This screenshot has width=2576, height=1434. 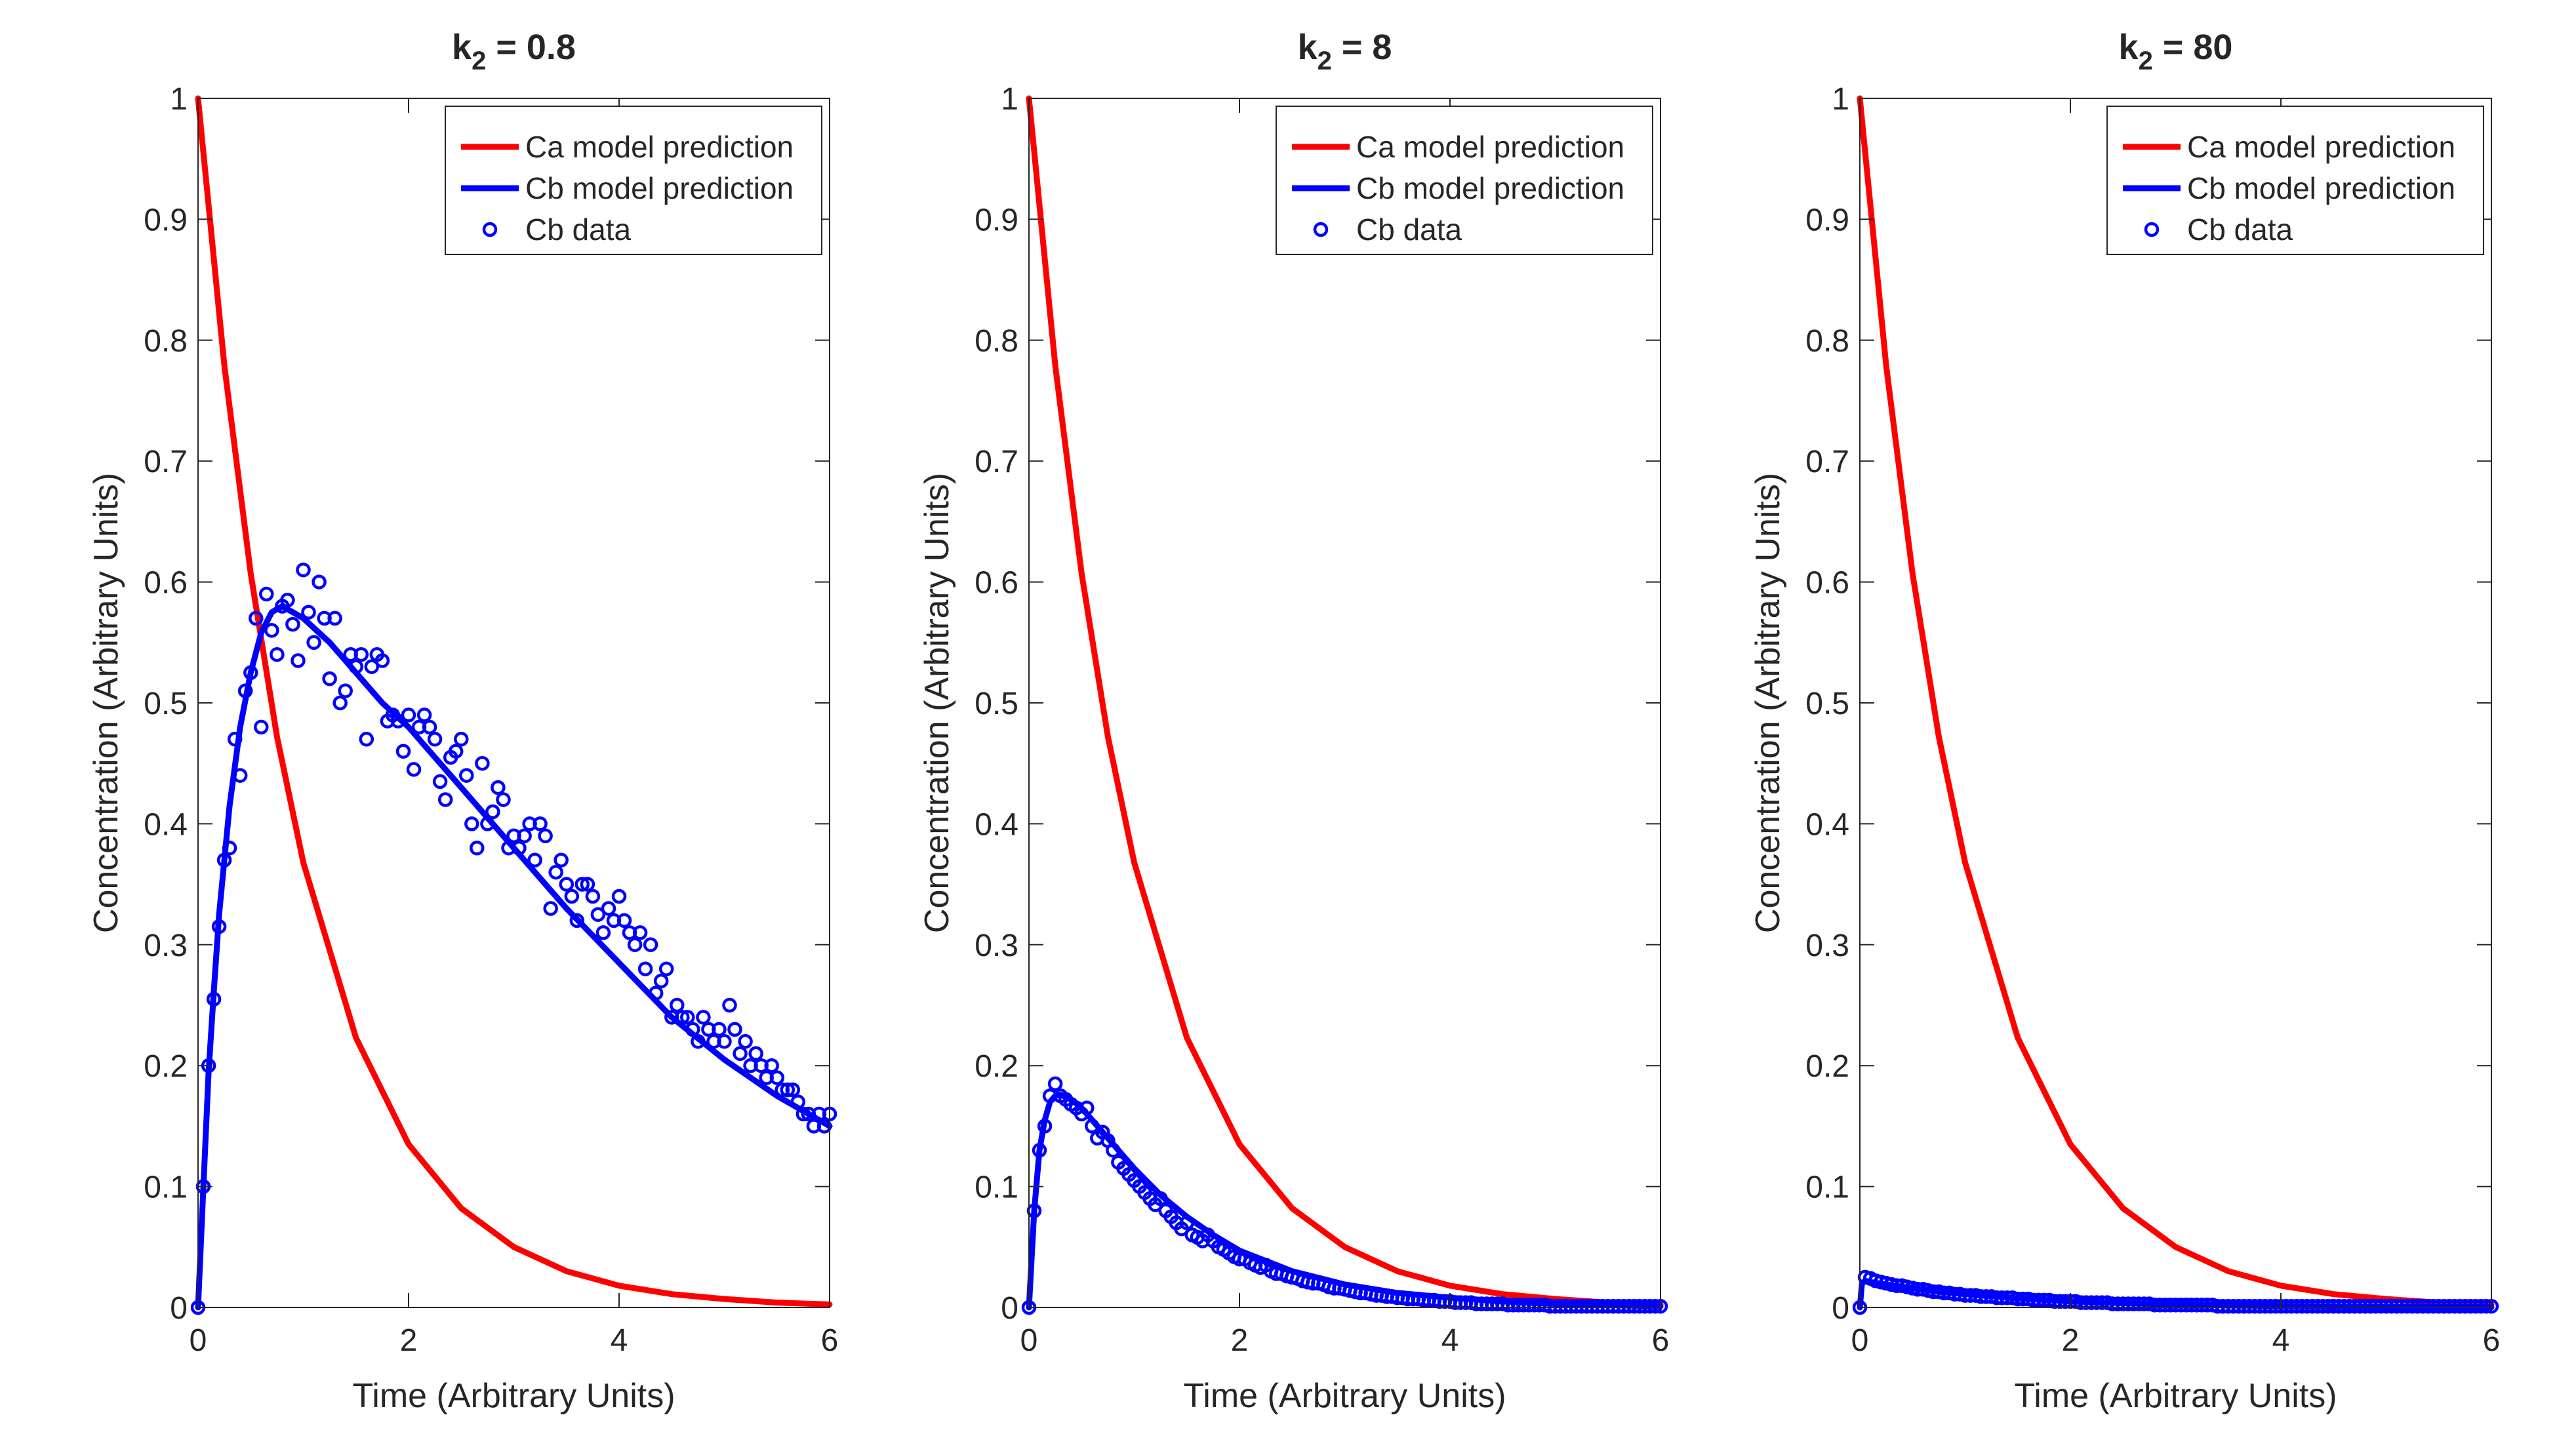 I want to click on x-tick-label: 2, so click(x=409, y=1340).